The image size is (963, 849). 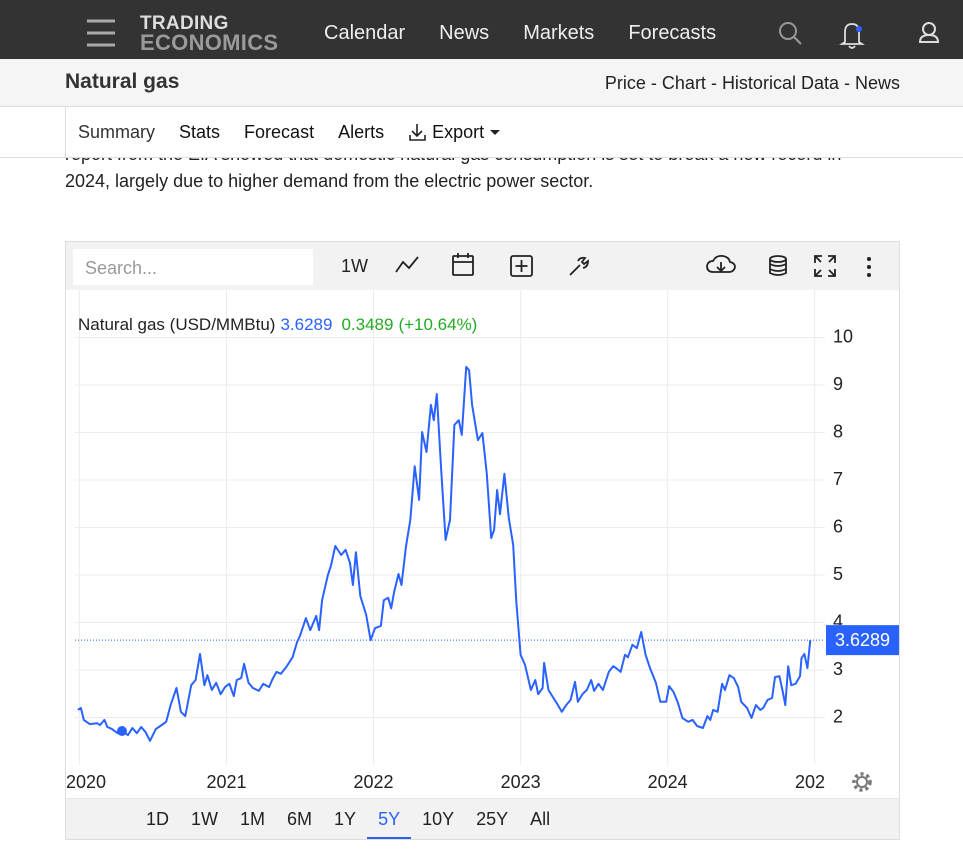 What do you see at coordinates (838, 669) in the screenshot?
I see `y-tick-label: 3` at bounding box center [838, 669].